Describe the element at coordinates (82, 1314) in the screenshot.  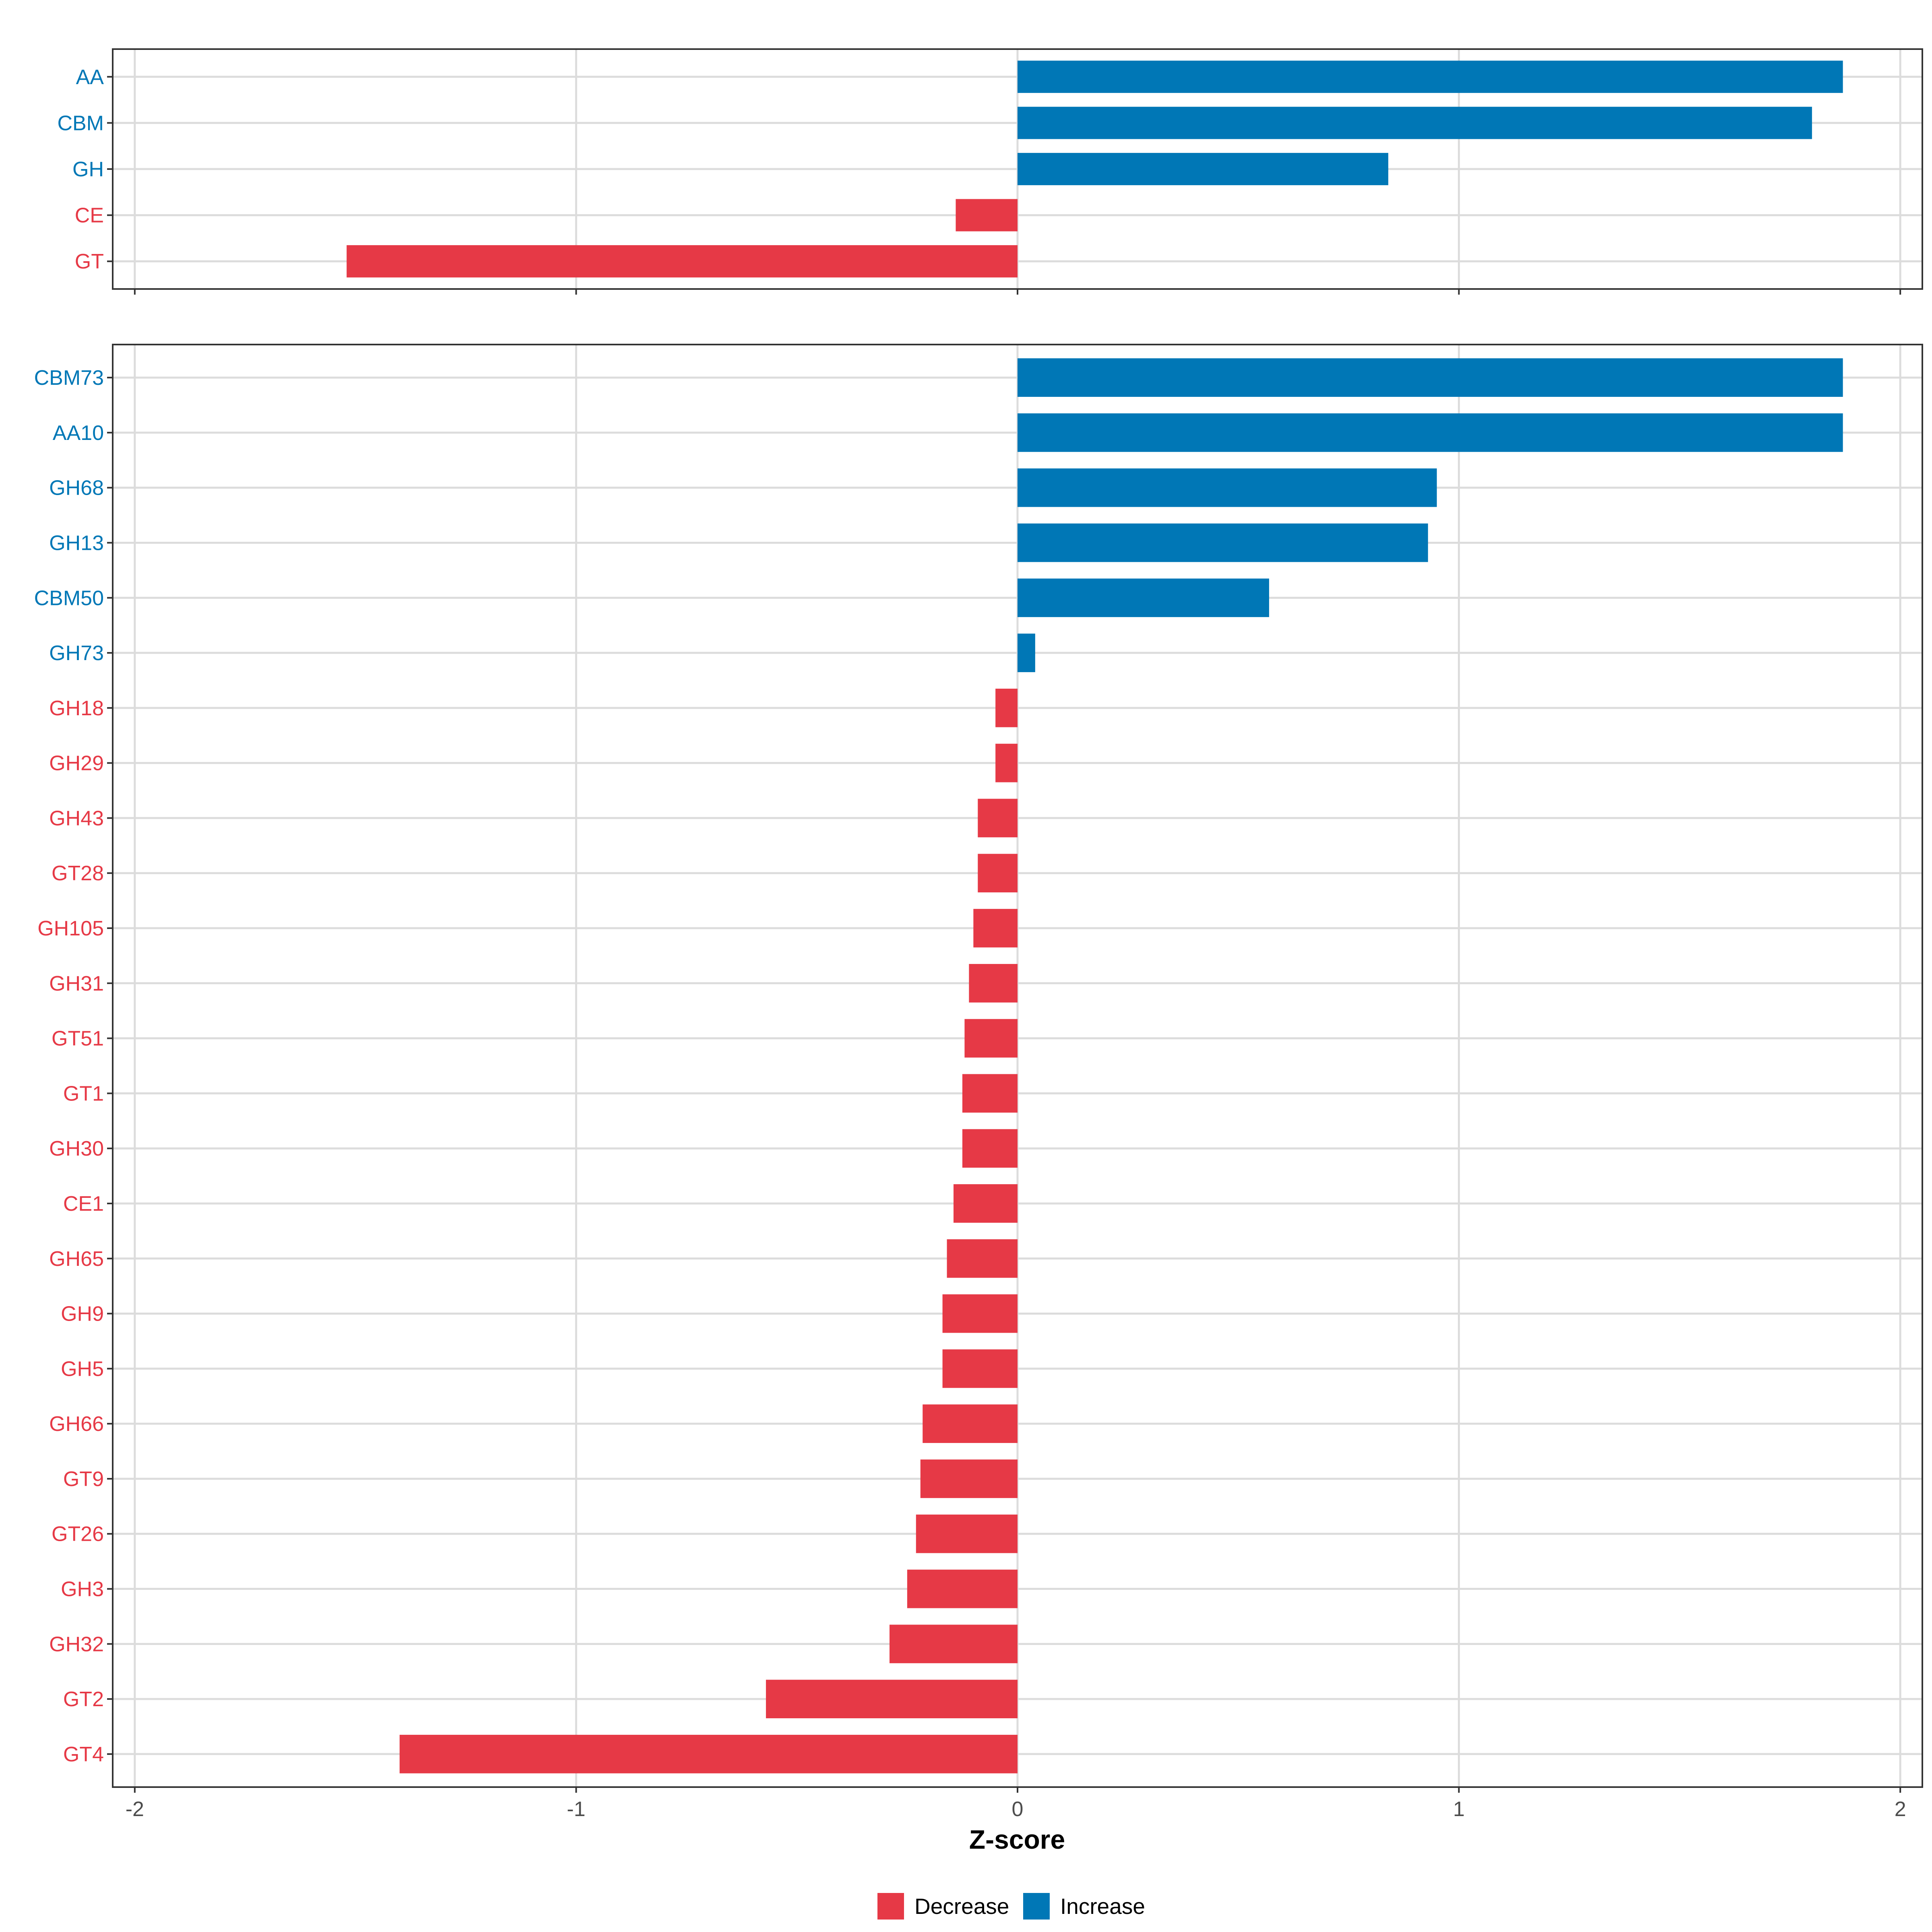
I see `category-label-GH9: GH9` at that location.